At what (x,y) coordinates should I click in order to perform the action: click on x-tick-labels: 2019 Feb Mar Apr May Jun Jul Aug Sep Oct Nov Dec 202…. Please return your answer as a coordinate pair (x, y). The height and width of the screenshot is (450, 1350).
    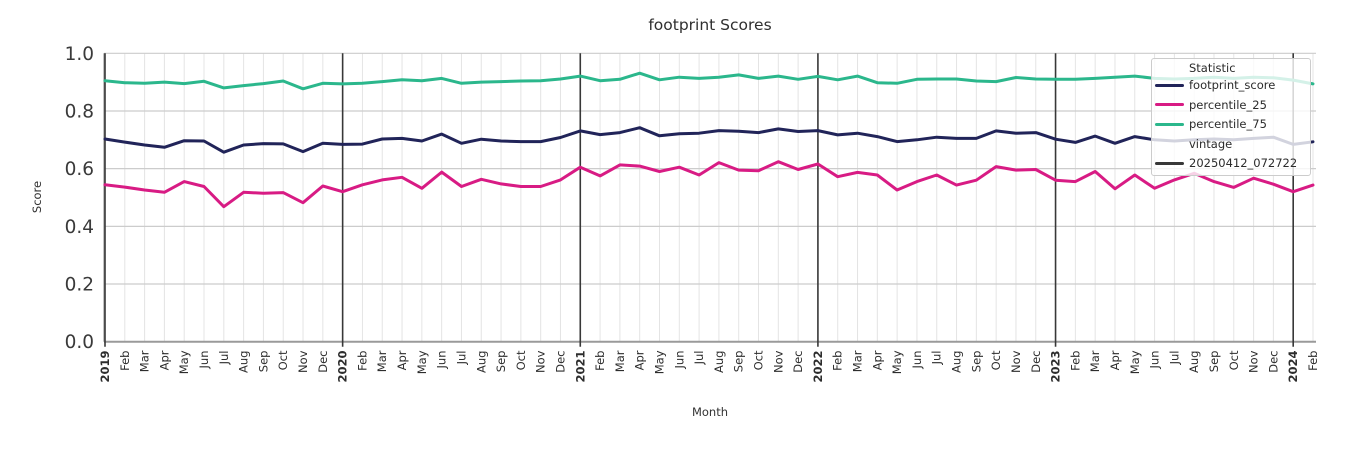
    Looking at the image, I should click on (709, 366).